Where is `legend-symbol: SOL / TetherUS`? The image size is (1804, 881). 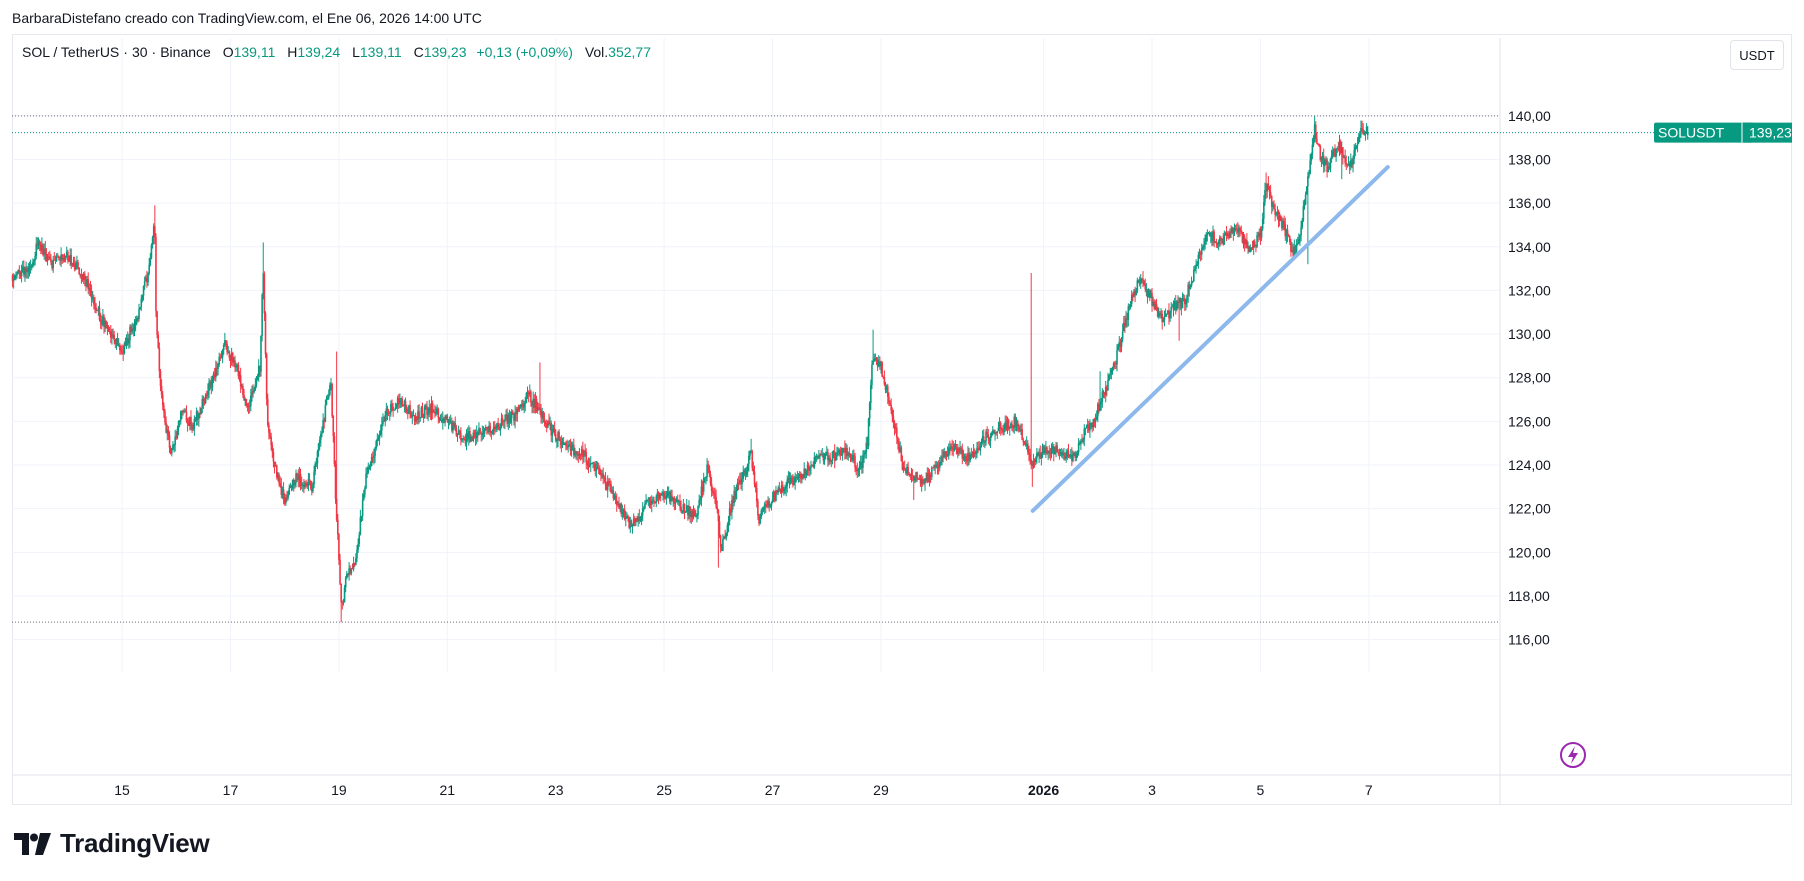
legend-symbol: SOL / TetherUS is located at coordinates (71, 52).